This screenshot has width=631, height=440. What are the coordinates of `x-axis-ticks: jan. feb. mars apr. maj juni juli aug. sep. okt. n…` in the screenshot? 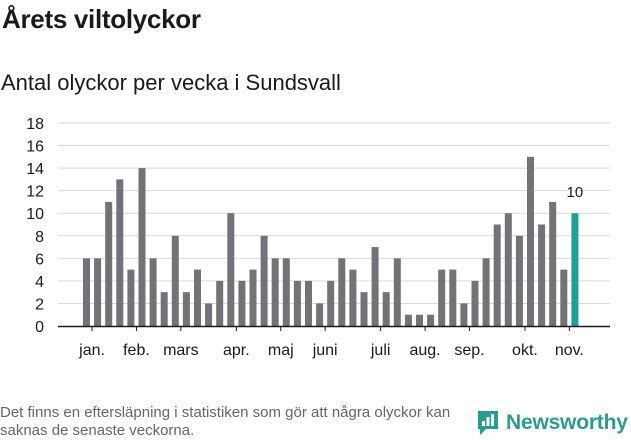 It's located at (331, 342).